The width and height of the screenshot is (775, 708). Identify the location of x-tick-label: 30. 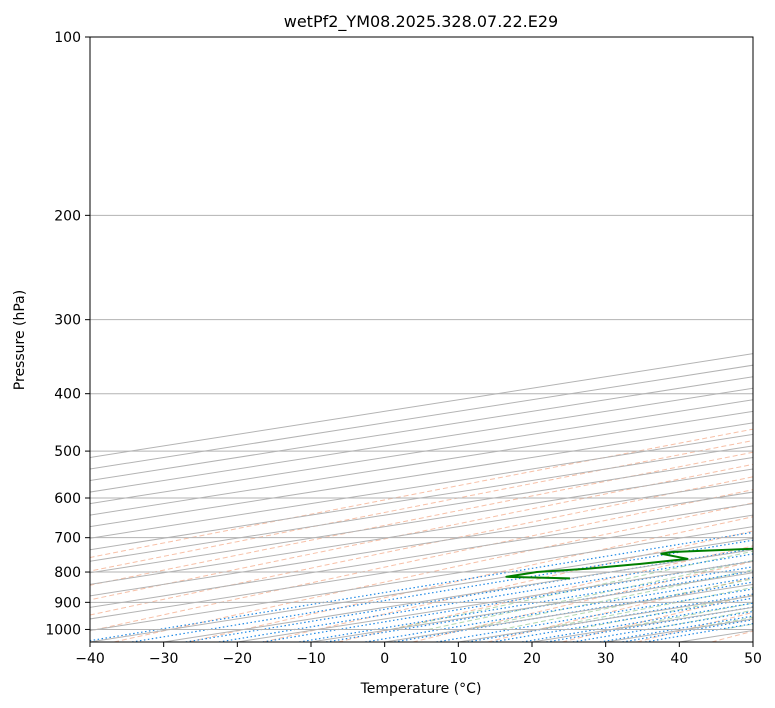
(606, 659).